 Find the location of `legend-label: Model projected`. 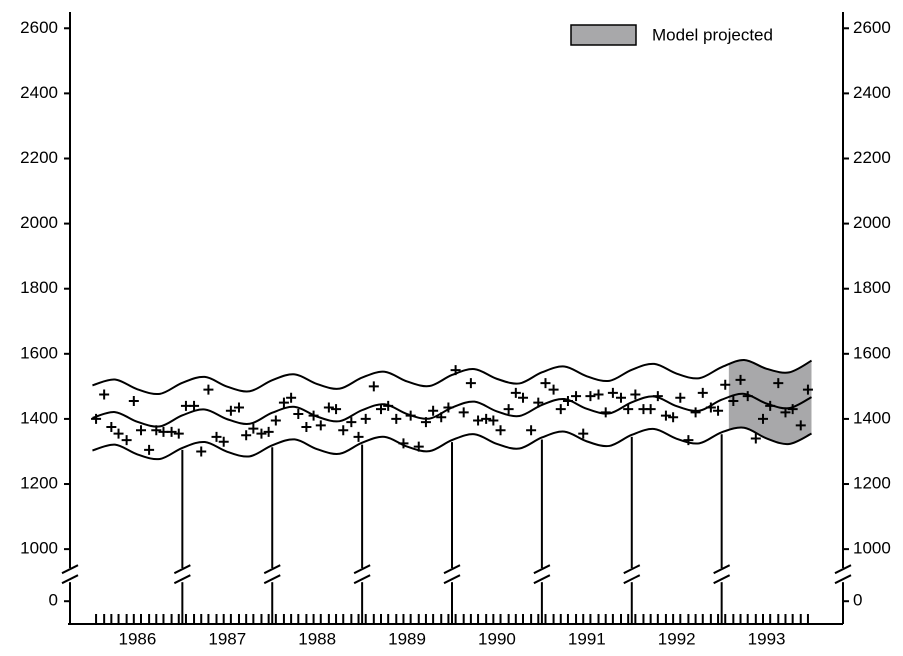

legend-label: Model projected is located at coordinates (712, 34).